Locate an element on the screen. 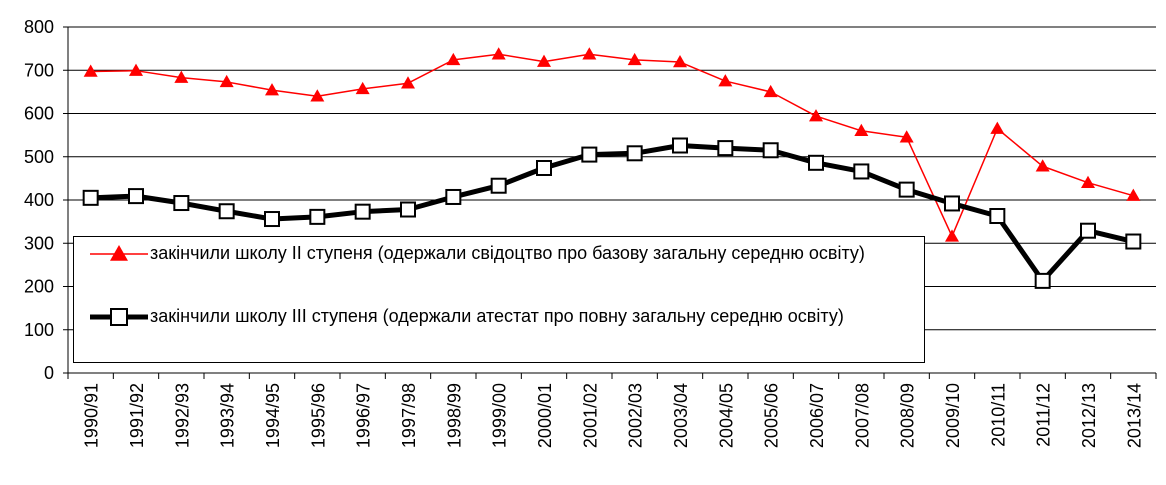  x-tick-label: 2008/09 is located at coordinates (908, 415).